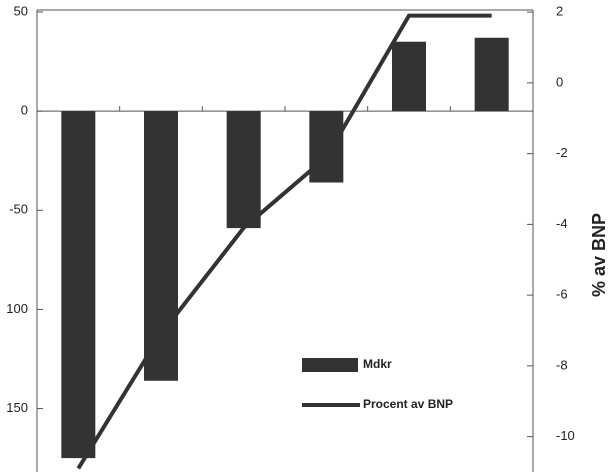 This screenshot has width=609, height=472. I want to click on y2-axis-title: % av BNP, so click(599, 255).